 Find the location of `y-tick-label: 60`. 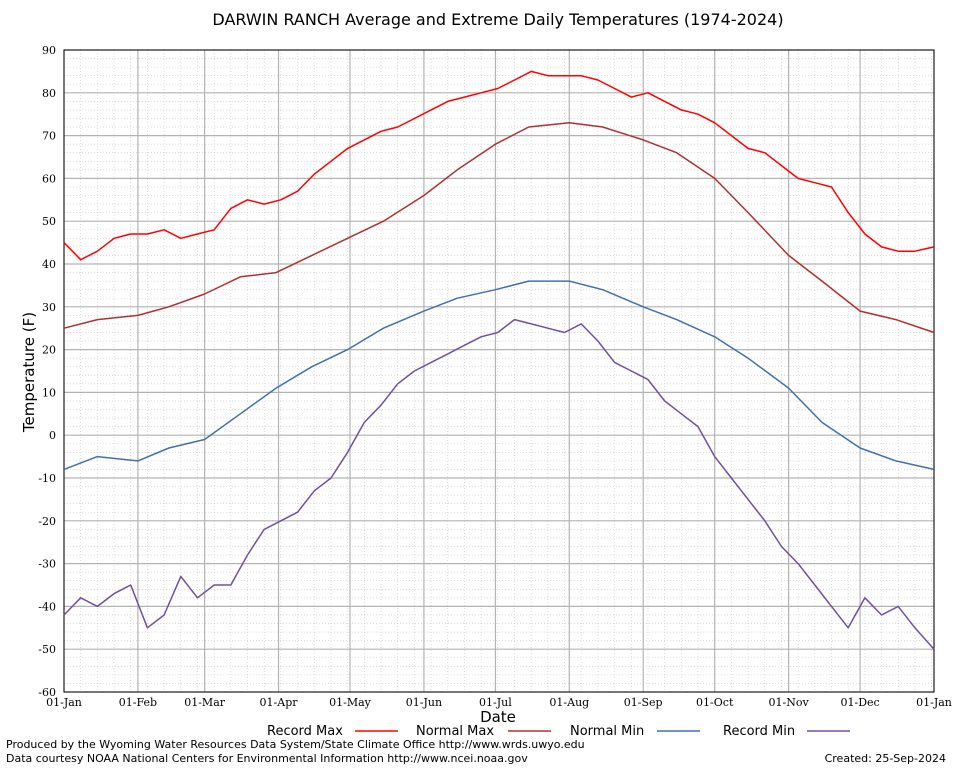

y-tick-label: 60 is located at coordinates (49, 178).